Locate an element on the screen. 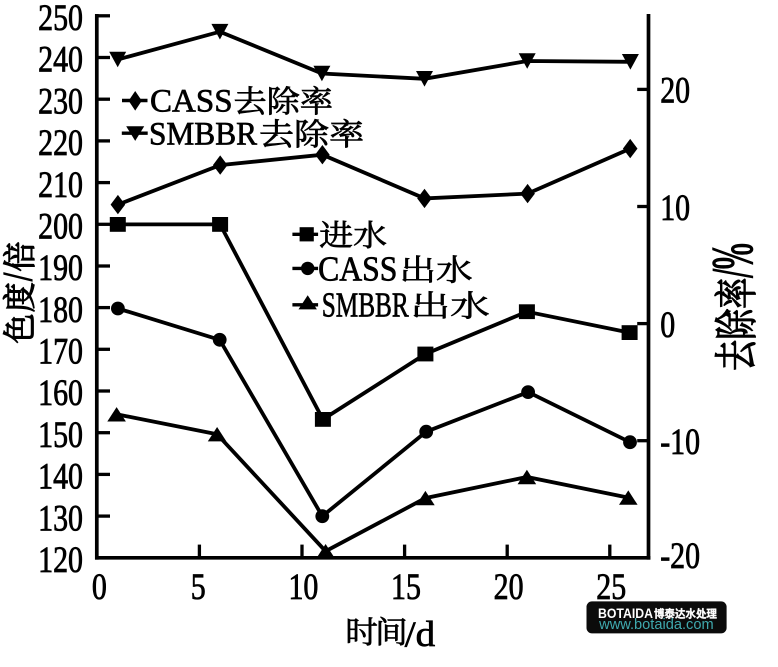 This screenshot has width=778, height=667. svg-text: 150 is located at coordinates (60, 435).